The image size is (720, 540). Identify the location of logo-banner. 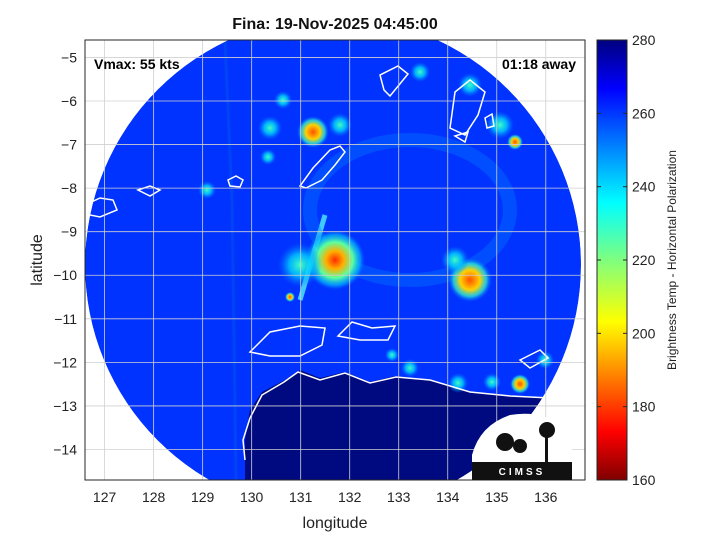
(522, 471).